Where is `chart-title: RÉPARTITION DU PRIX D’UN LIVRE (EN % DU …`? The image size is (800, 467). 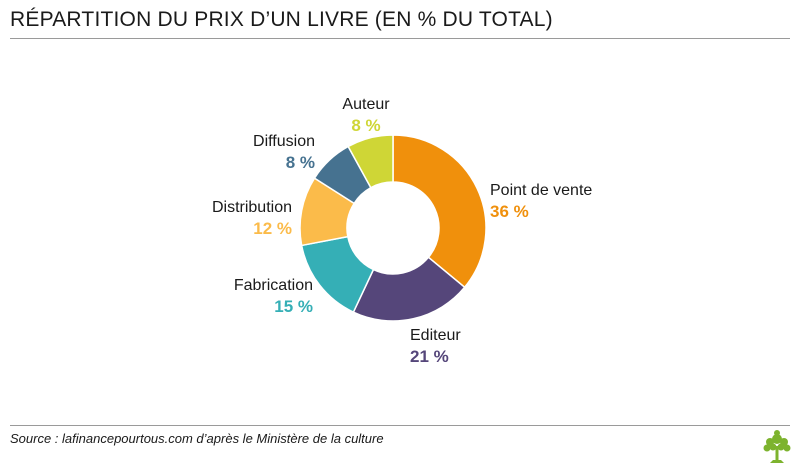 chart-title: RÉPARTITION DU PRIX D’UN LIVRE (EN % DU … is located at coordinates (281, 19).